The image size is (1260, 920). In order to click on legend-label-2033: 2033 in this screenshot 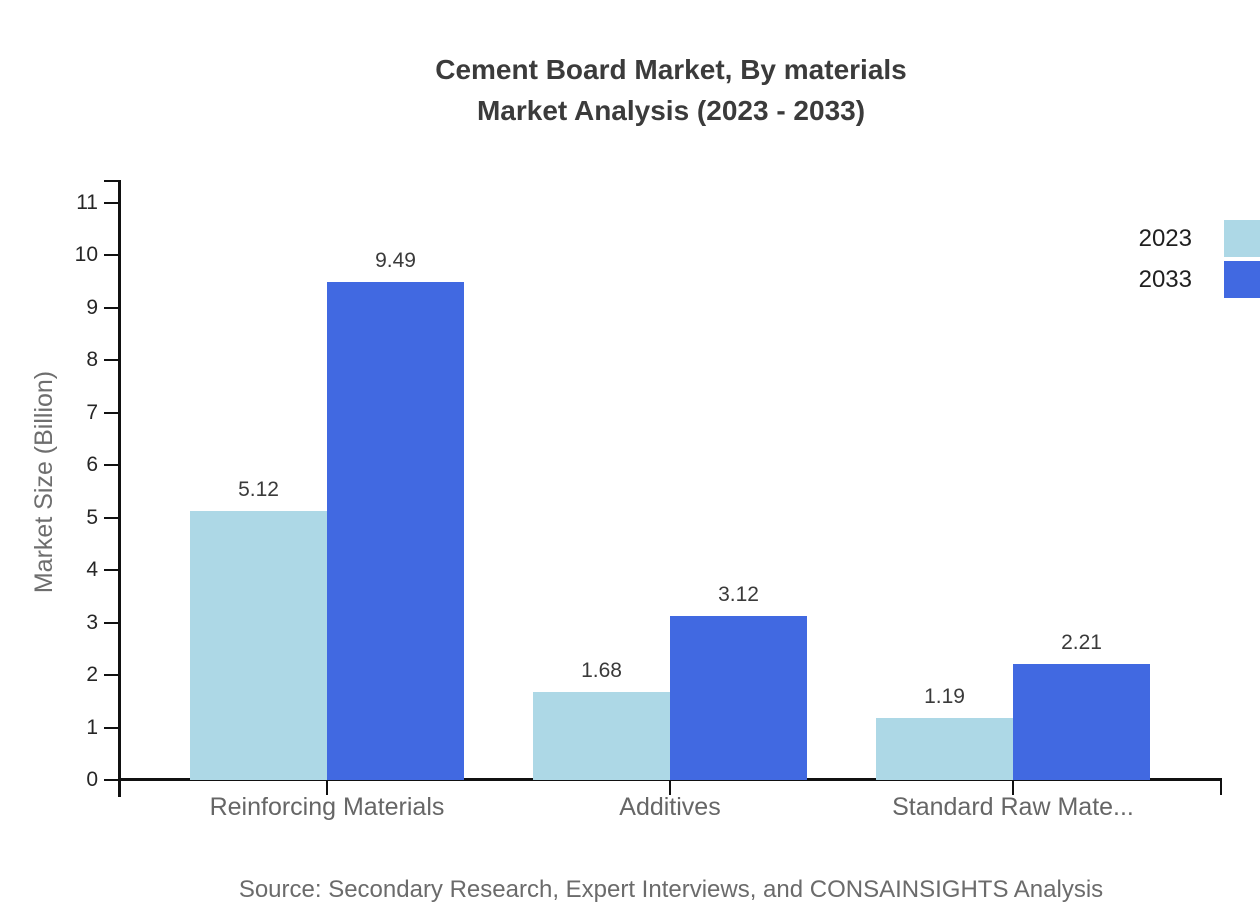, I will do `click(1165, 279)`.